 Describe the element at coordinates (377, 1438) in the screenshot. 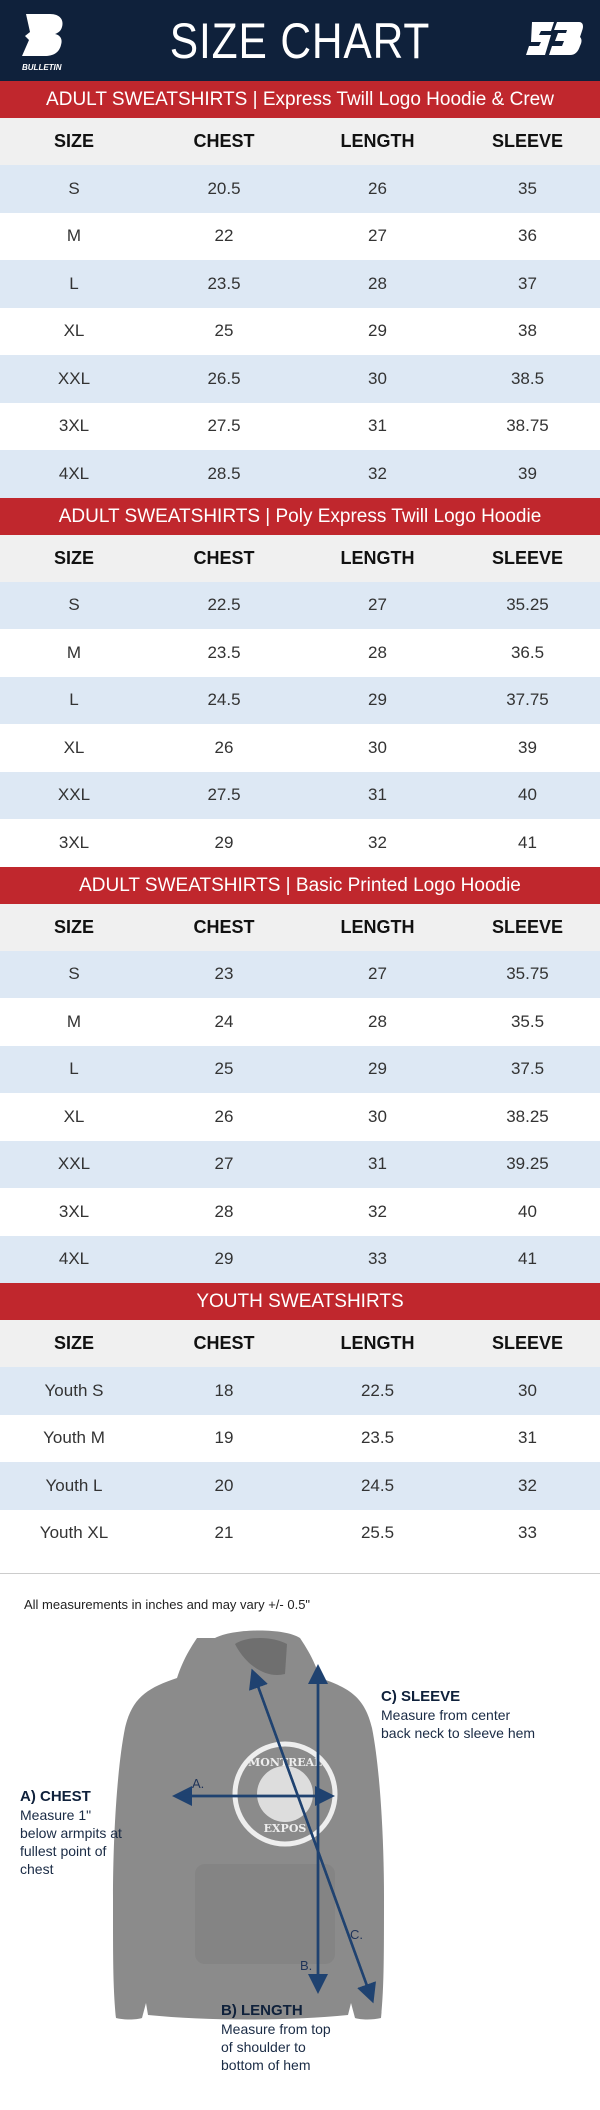

I see `table-cell: 23.5` at that location.